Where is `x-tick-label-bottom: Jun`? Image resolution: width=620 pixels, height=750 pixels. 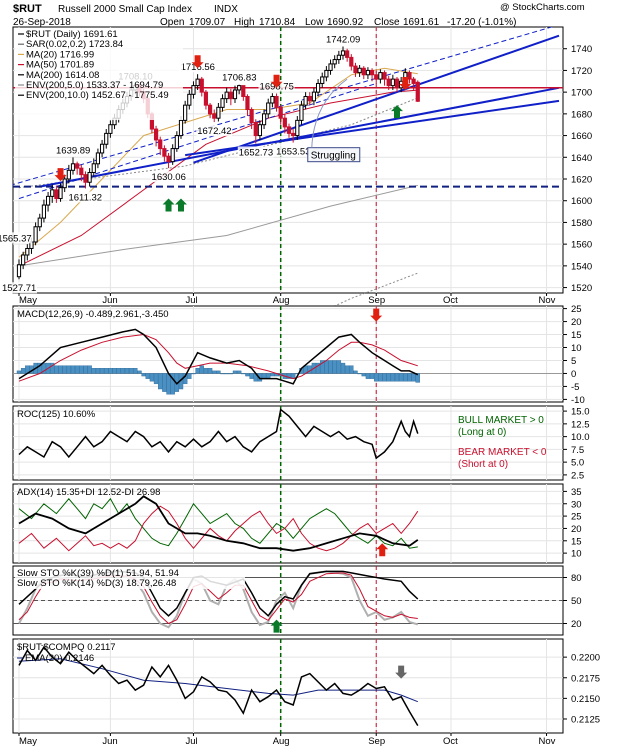 x-tick-label-bottom: Jun is located at coordinates (109, 741).